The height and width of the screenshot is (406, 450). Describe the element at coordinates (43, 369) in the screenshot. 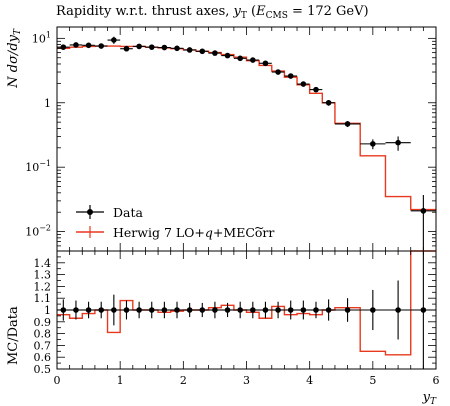

I see `ratio-y-tick-label: 0.5` at that location.